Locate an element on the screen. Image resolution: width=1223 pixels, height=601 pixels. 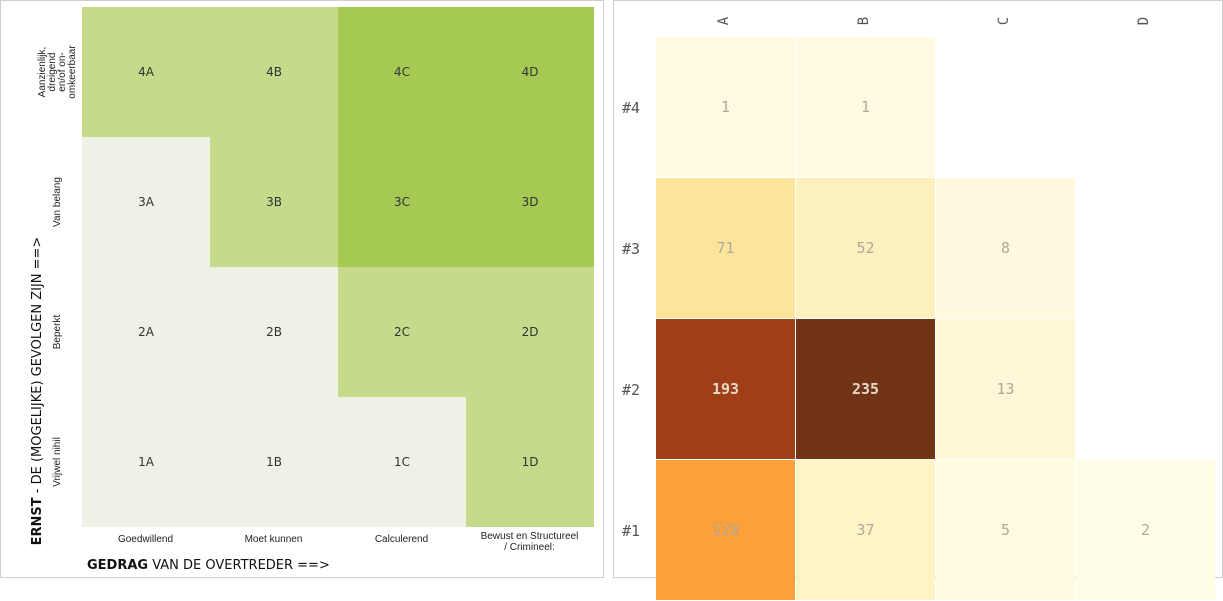
matrix-cell-1b: 1B is located at coordinates (274, 462).